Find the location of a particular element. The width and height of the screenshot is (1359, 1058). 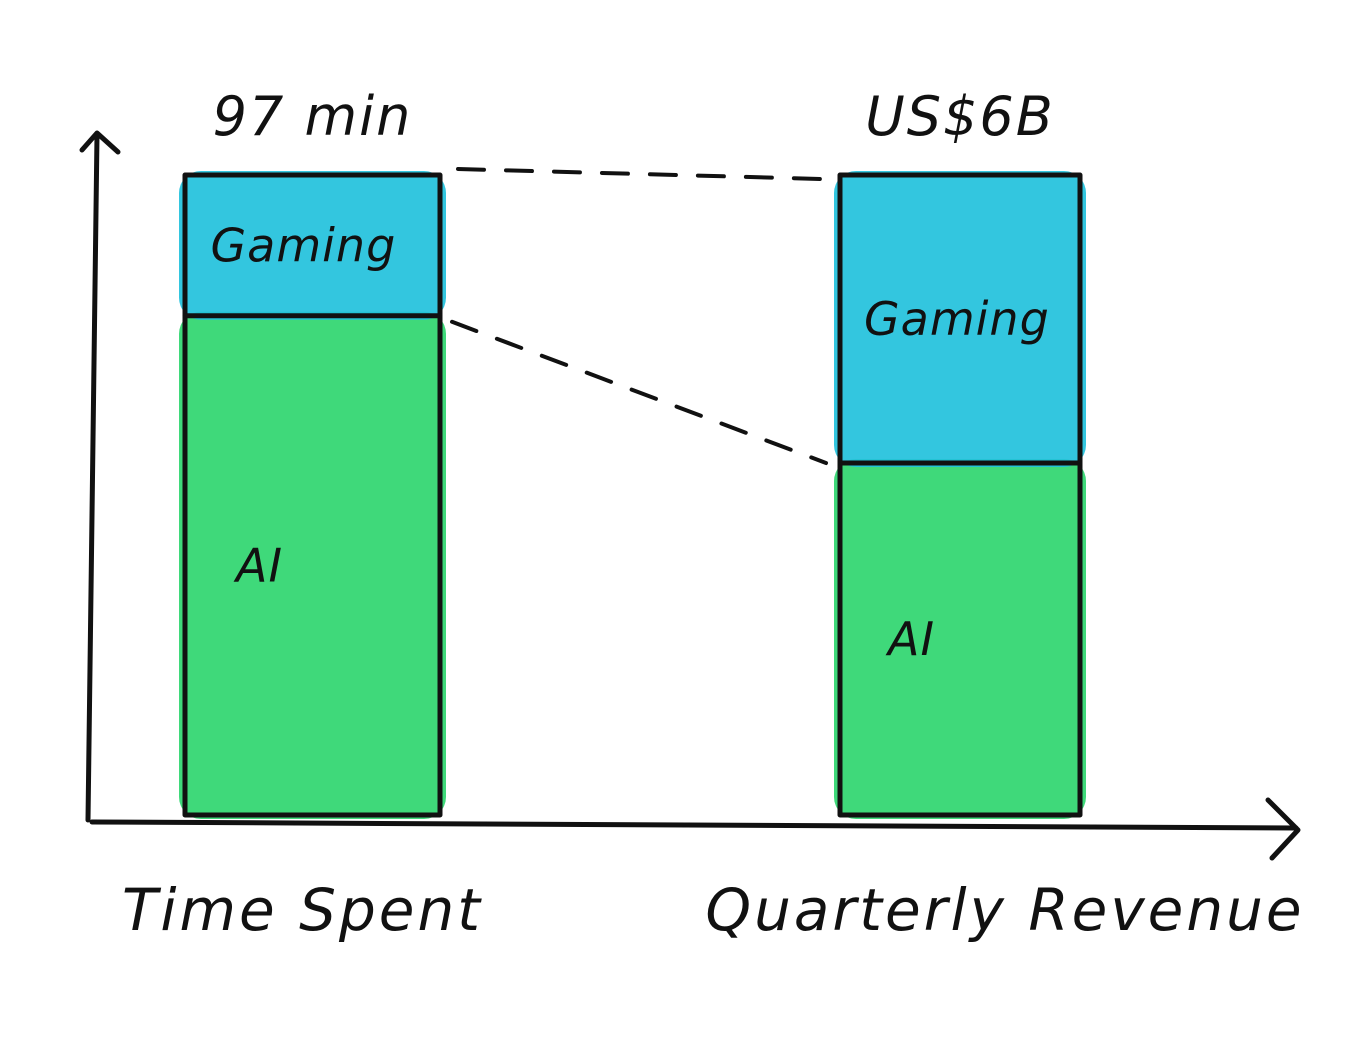

connector-dashed-line-top is located at coordinates (640, 174).